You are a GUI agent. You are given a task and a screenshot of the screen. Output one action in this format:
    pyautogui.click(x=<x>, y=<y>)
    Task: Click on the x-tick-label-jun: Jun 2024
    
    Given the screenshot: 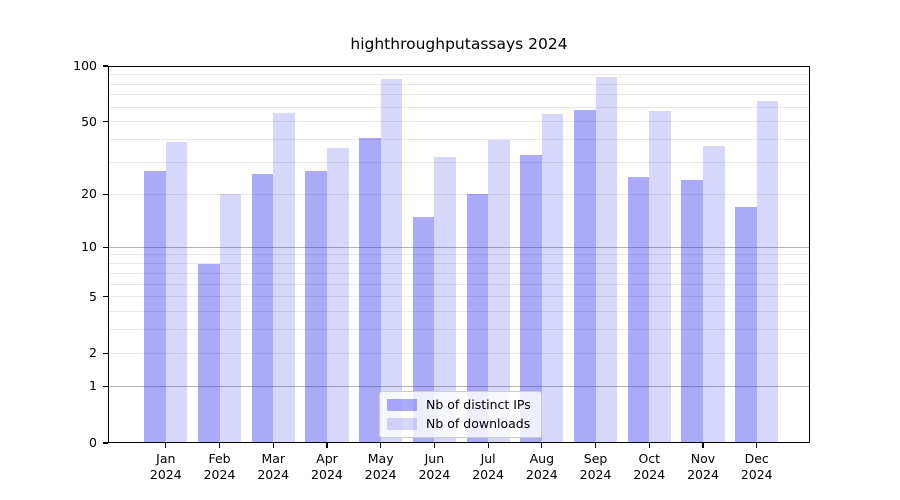 What is the action you would take?
    pyautogui.click(x=434, y=466)
    